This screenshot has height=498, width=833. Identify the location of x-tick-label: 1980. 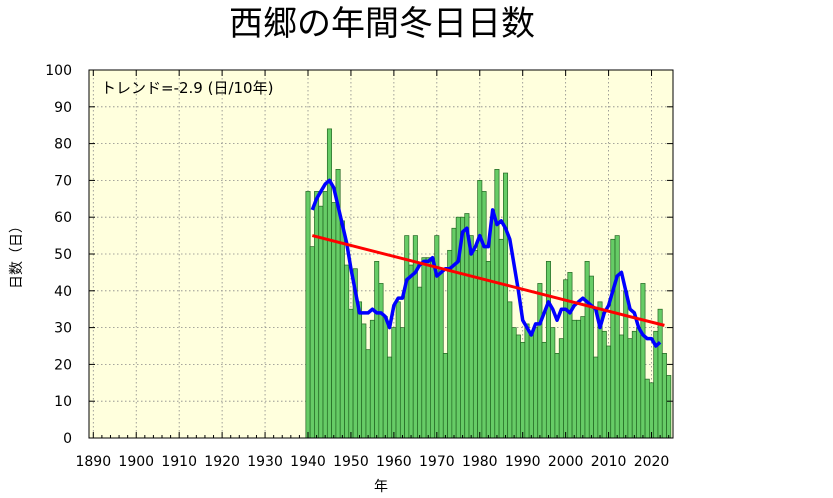
(480, 462).